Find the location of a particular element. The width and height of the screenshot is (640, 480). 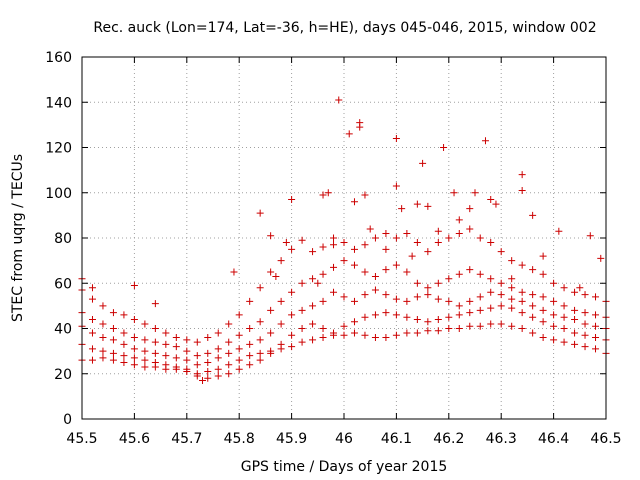

x-tick-label: 45.7 is located at coordinates (186, 439).